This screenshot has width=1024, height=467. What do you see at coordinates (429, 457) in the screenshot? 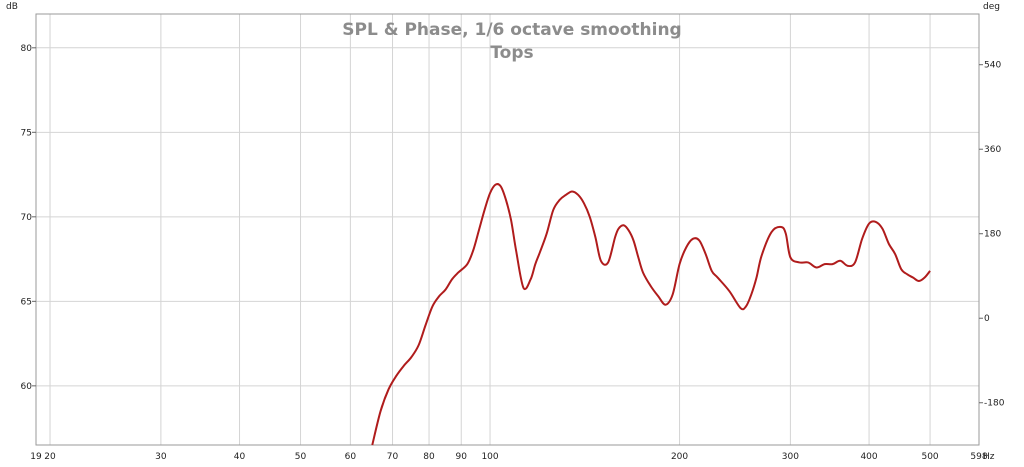
I see `x-tick-label: 80` at bounding box center [429, 457].